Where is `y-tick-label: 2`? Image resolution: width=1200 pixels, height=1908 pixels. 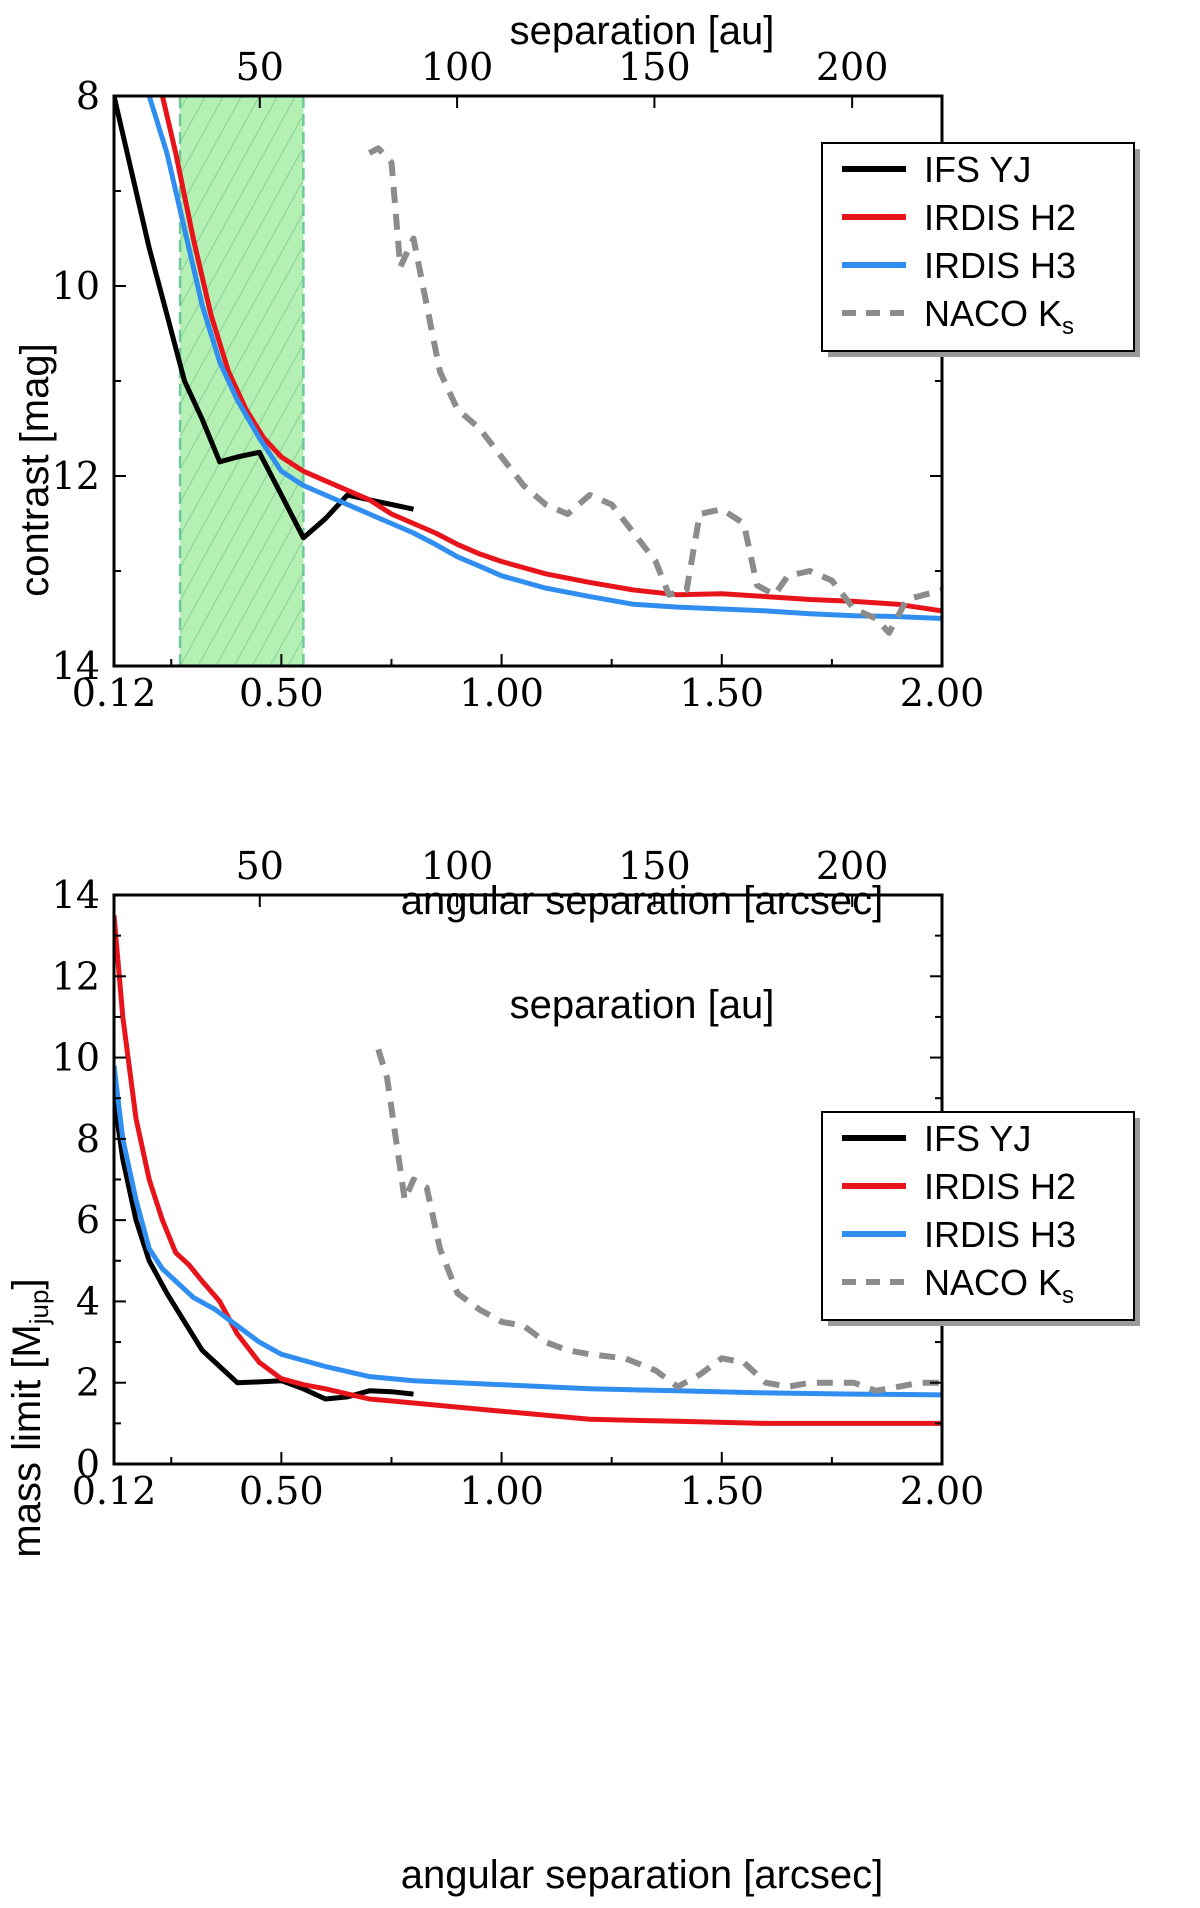
y-tick-label: 2 is located at coordinates (88, 1383).